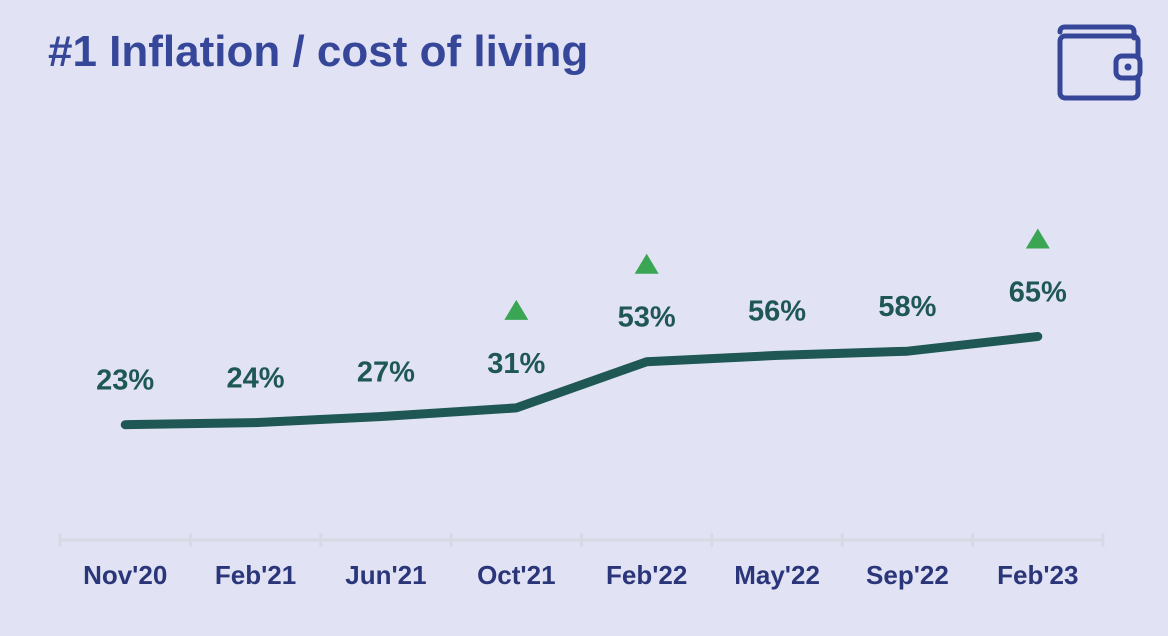 The height and width of the screenshot is (636, 1168). I want to click on x-axis, so click(581, 540).